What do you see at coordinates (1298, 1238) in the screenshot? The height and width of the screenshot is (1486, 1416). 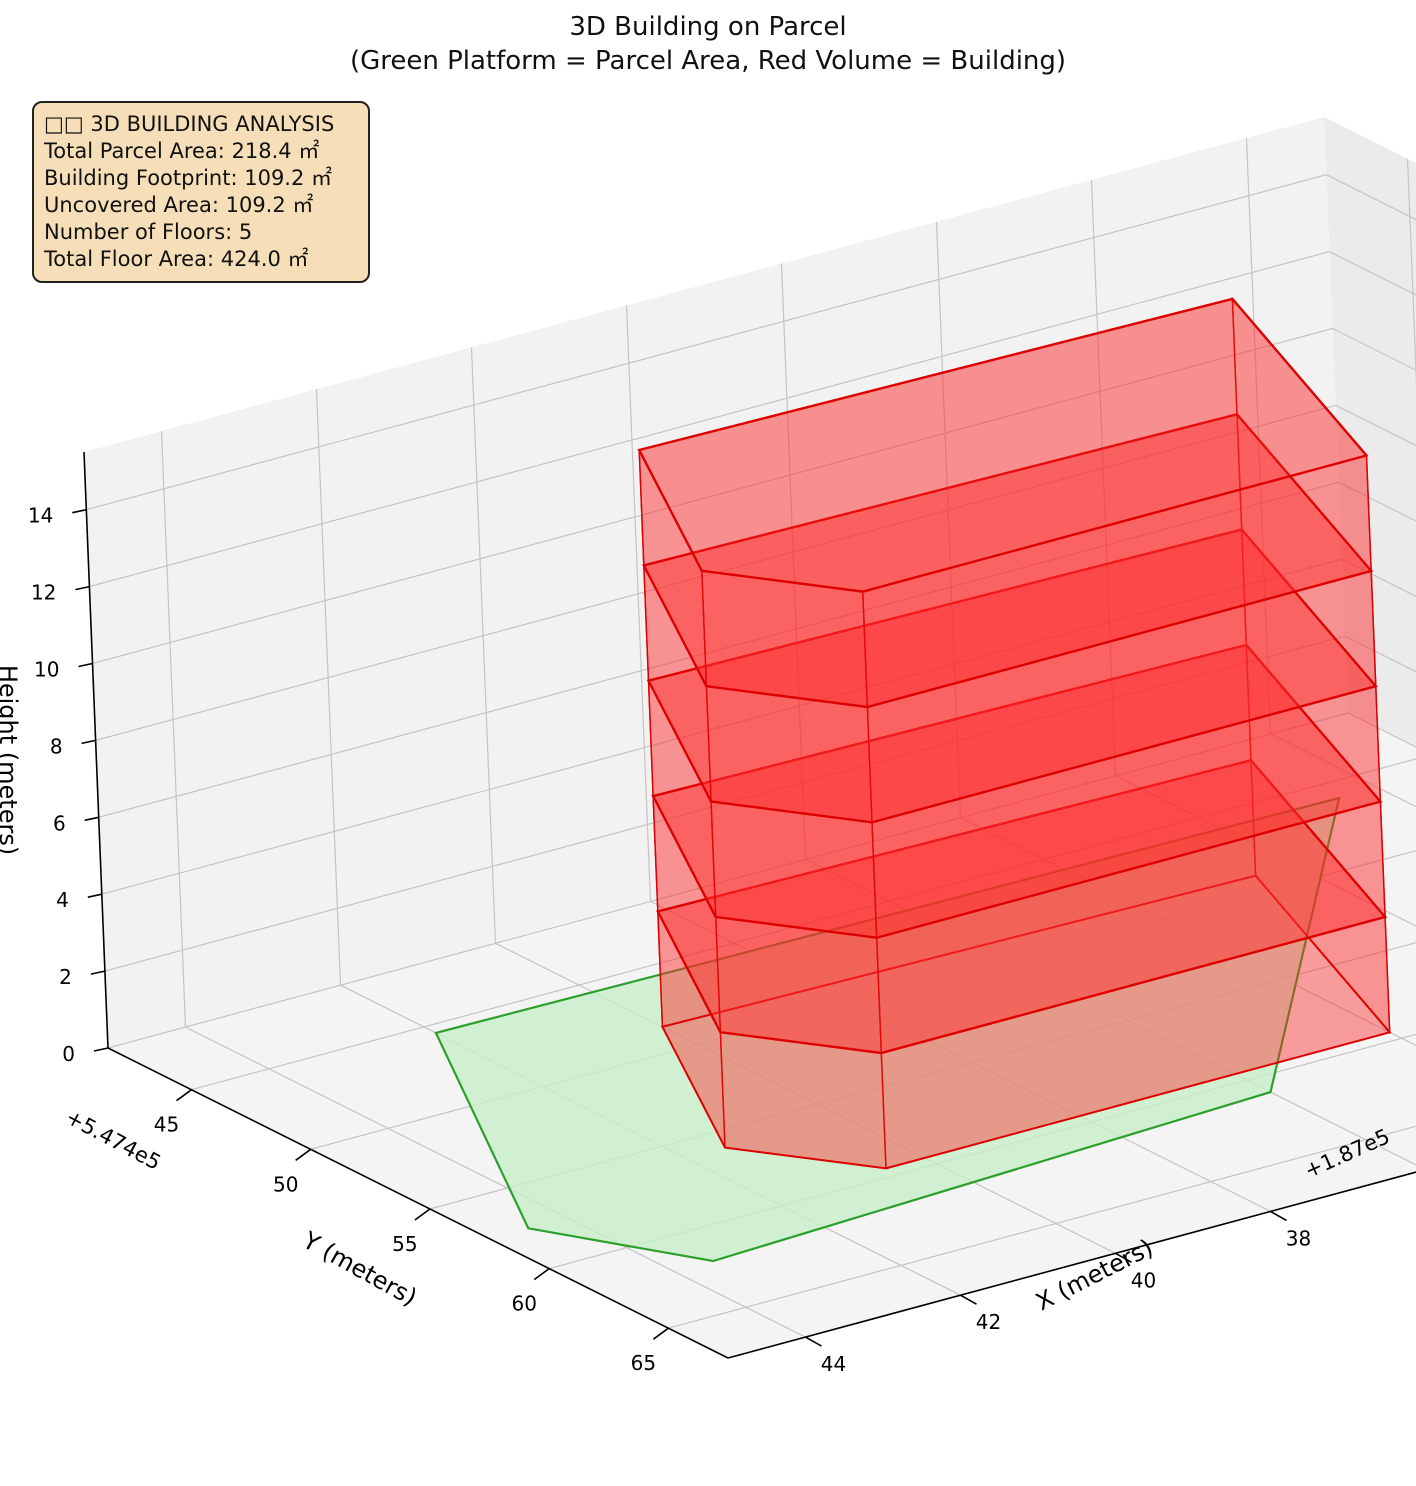 I see `x-tick-label: 38` at bounding box center [1298, 1238].